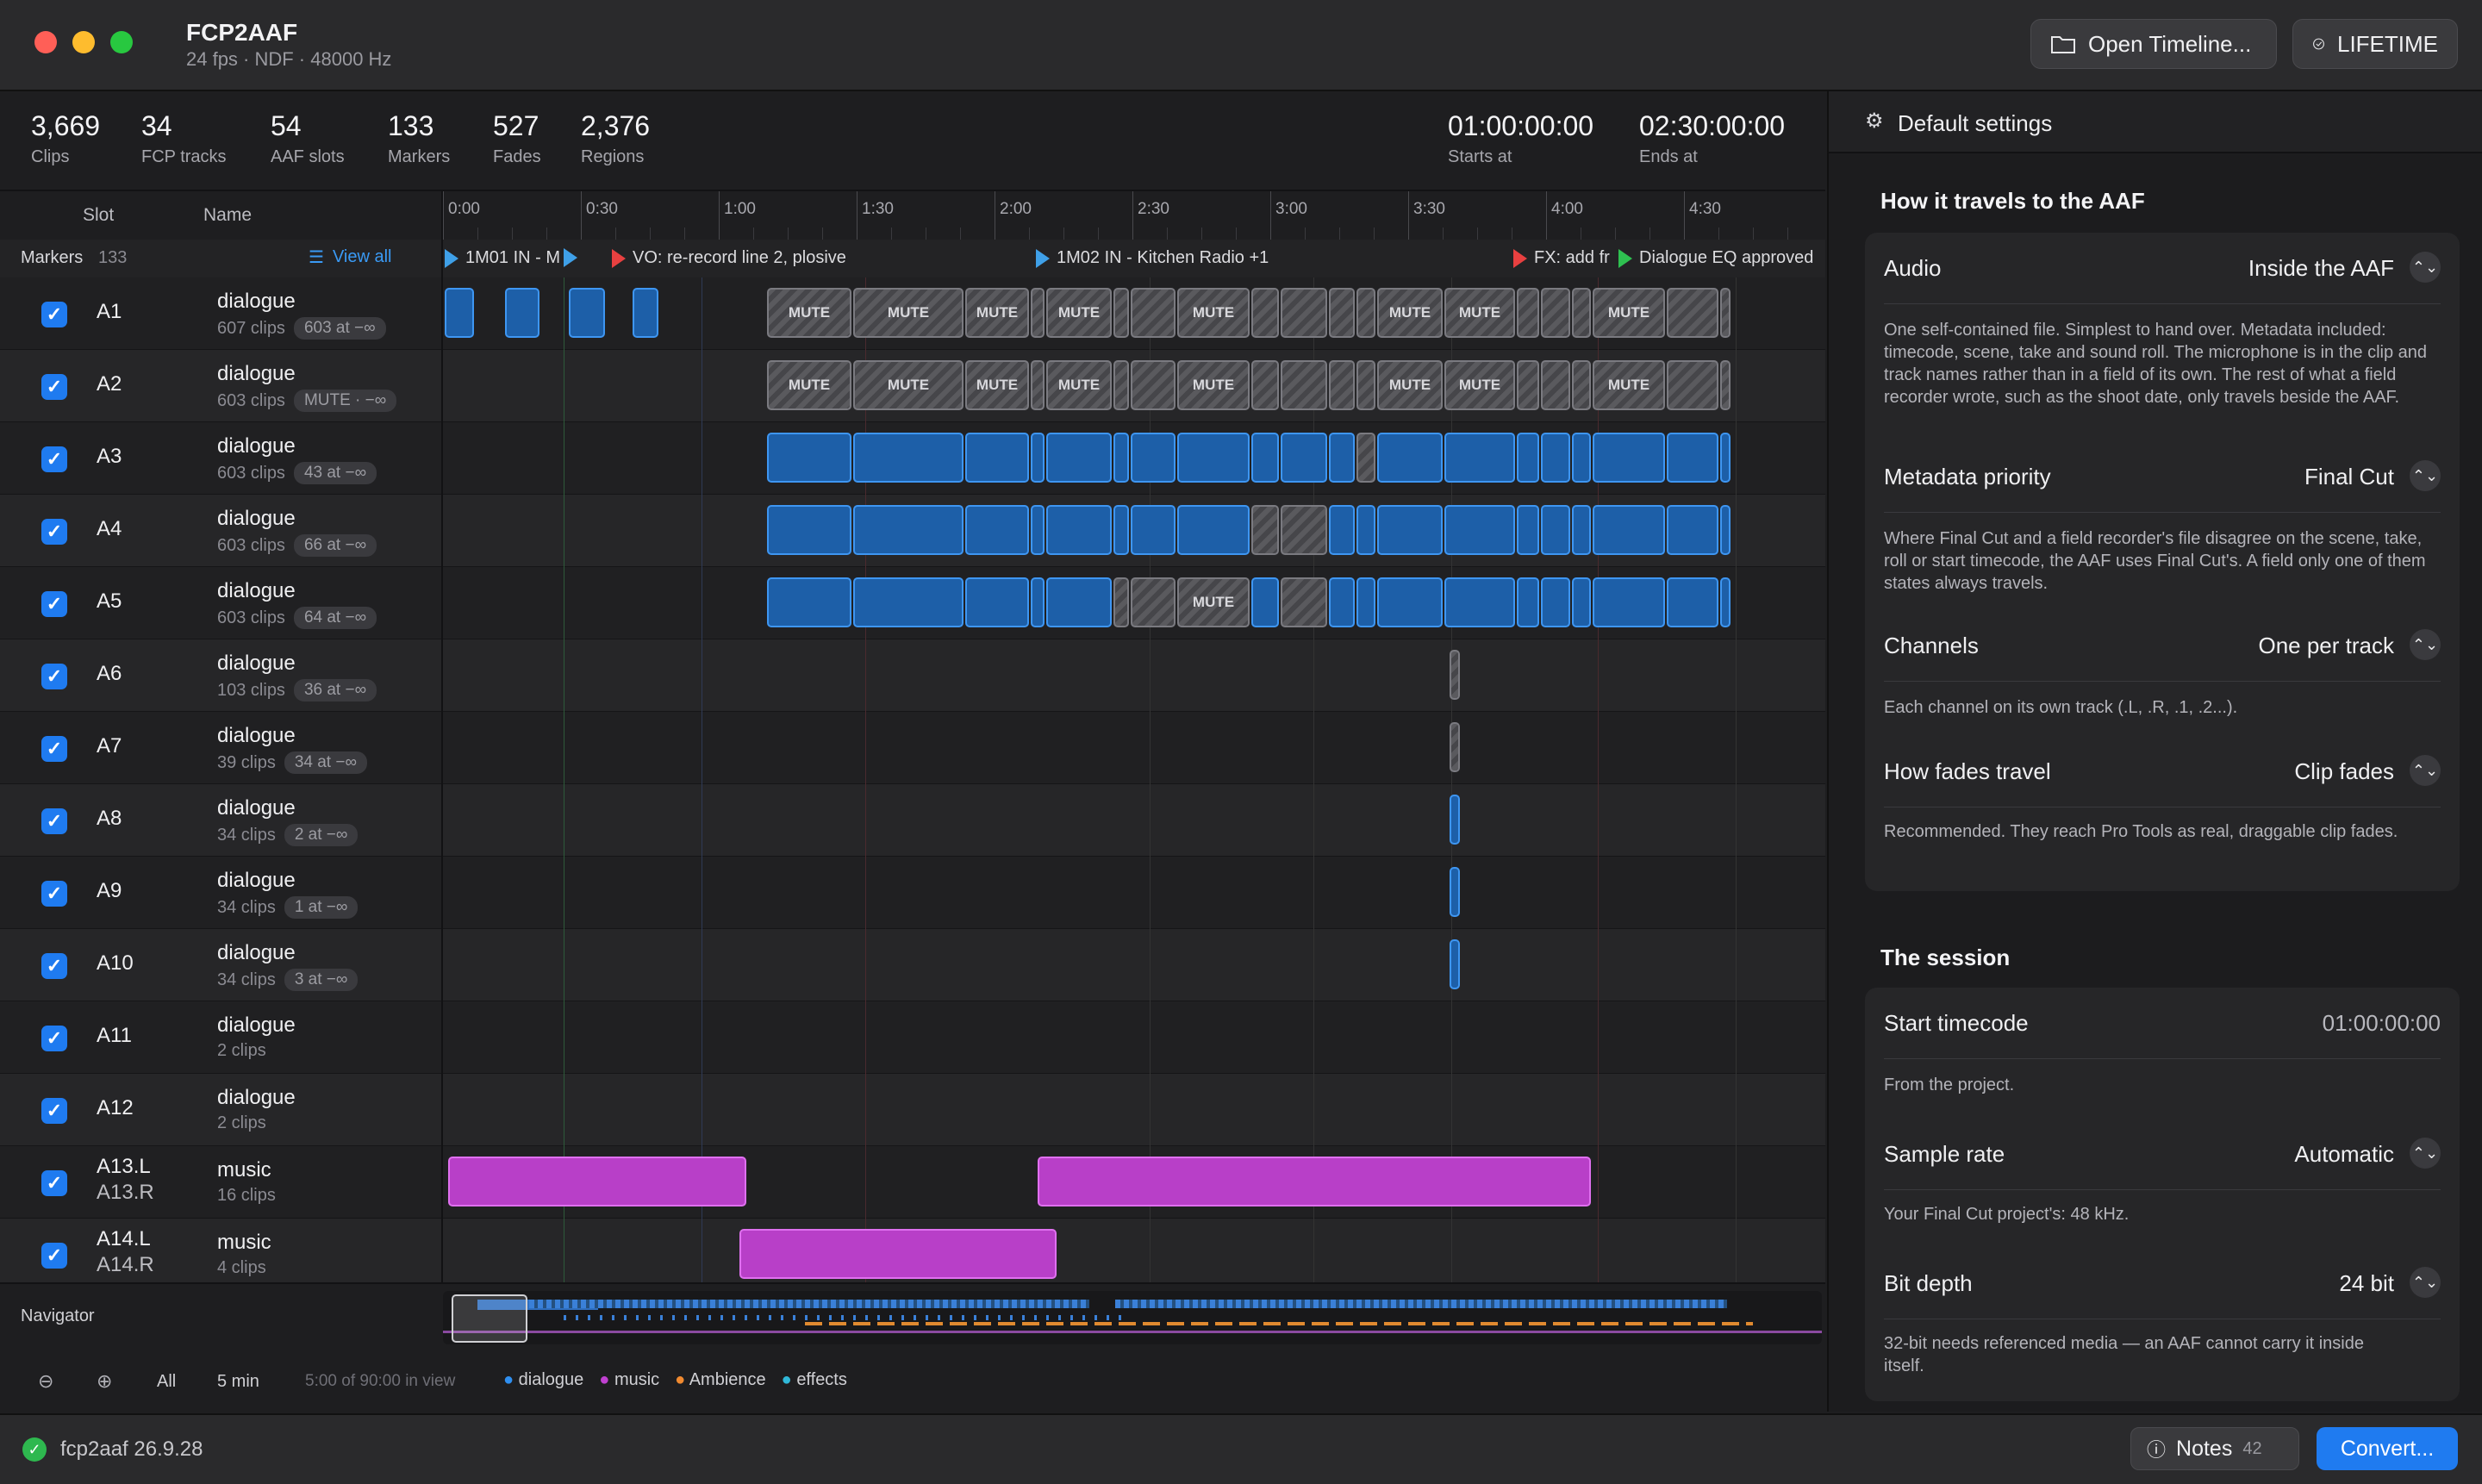 This screenshot has height=1484, width=2482. What do you see at coordinates (1152, 258) in the screenshot?
I see `marker-item: 1M02 IN - Kitchen Radio +1` at bounding box center [1152, 258].